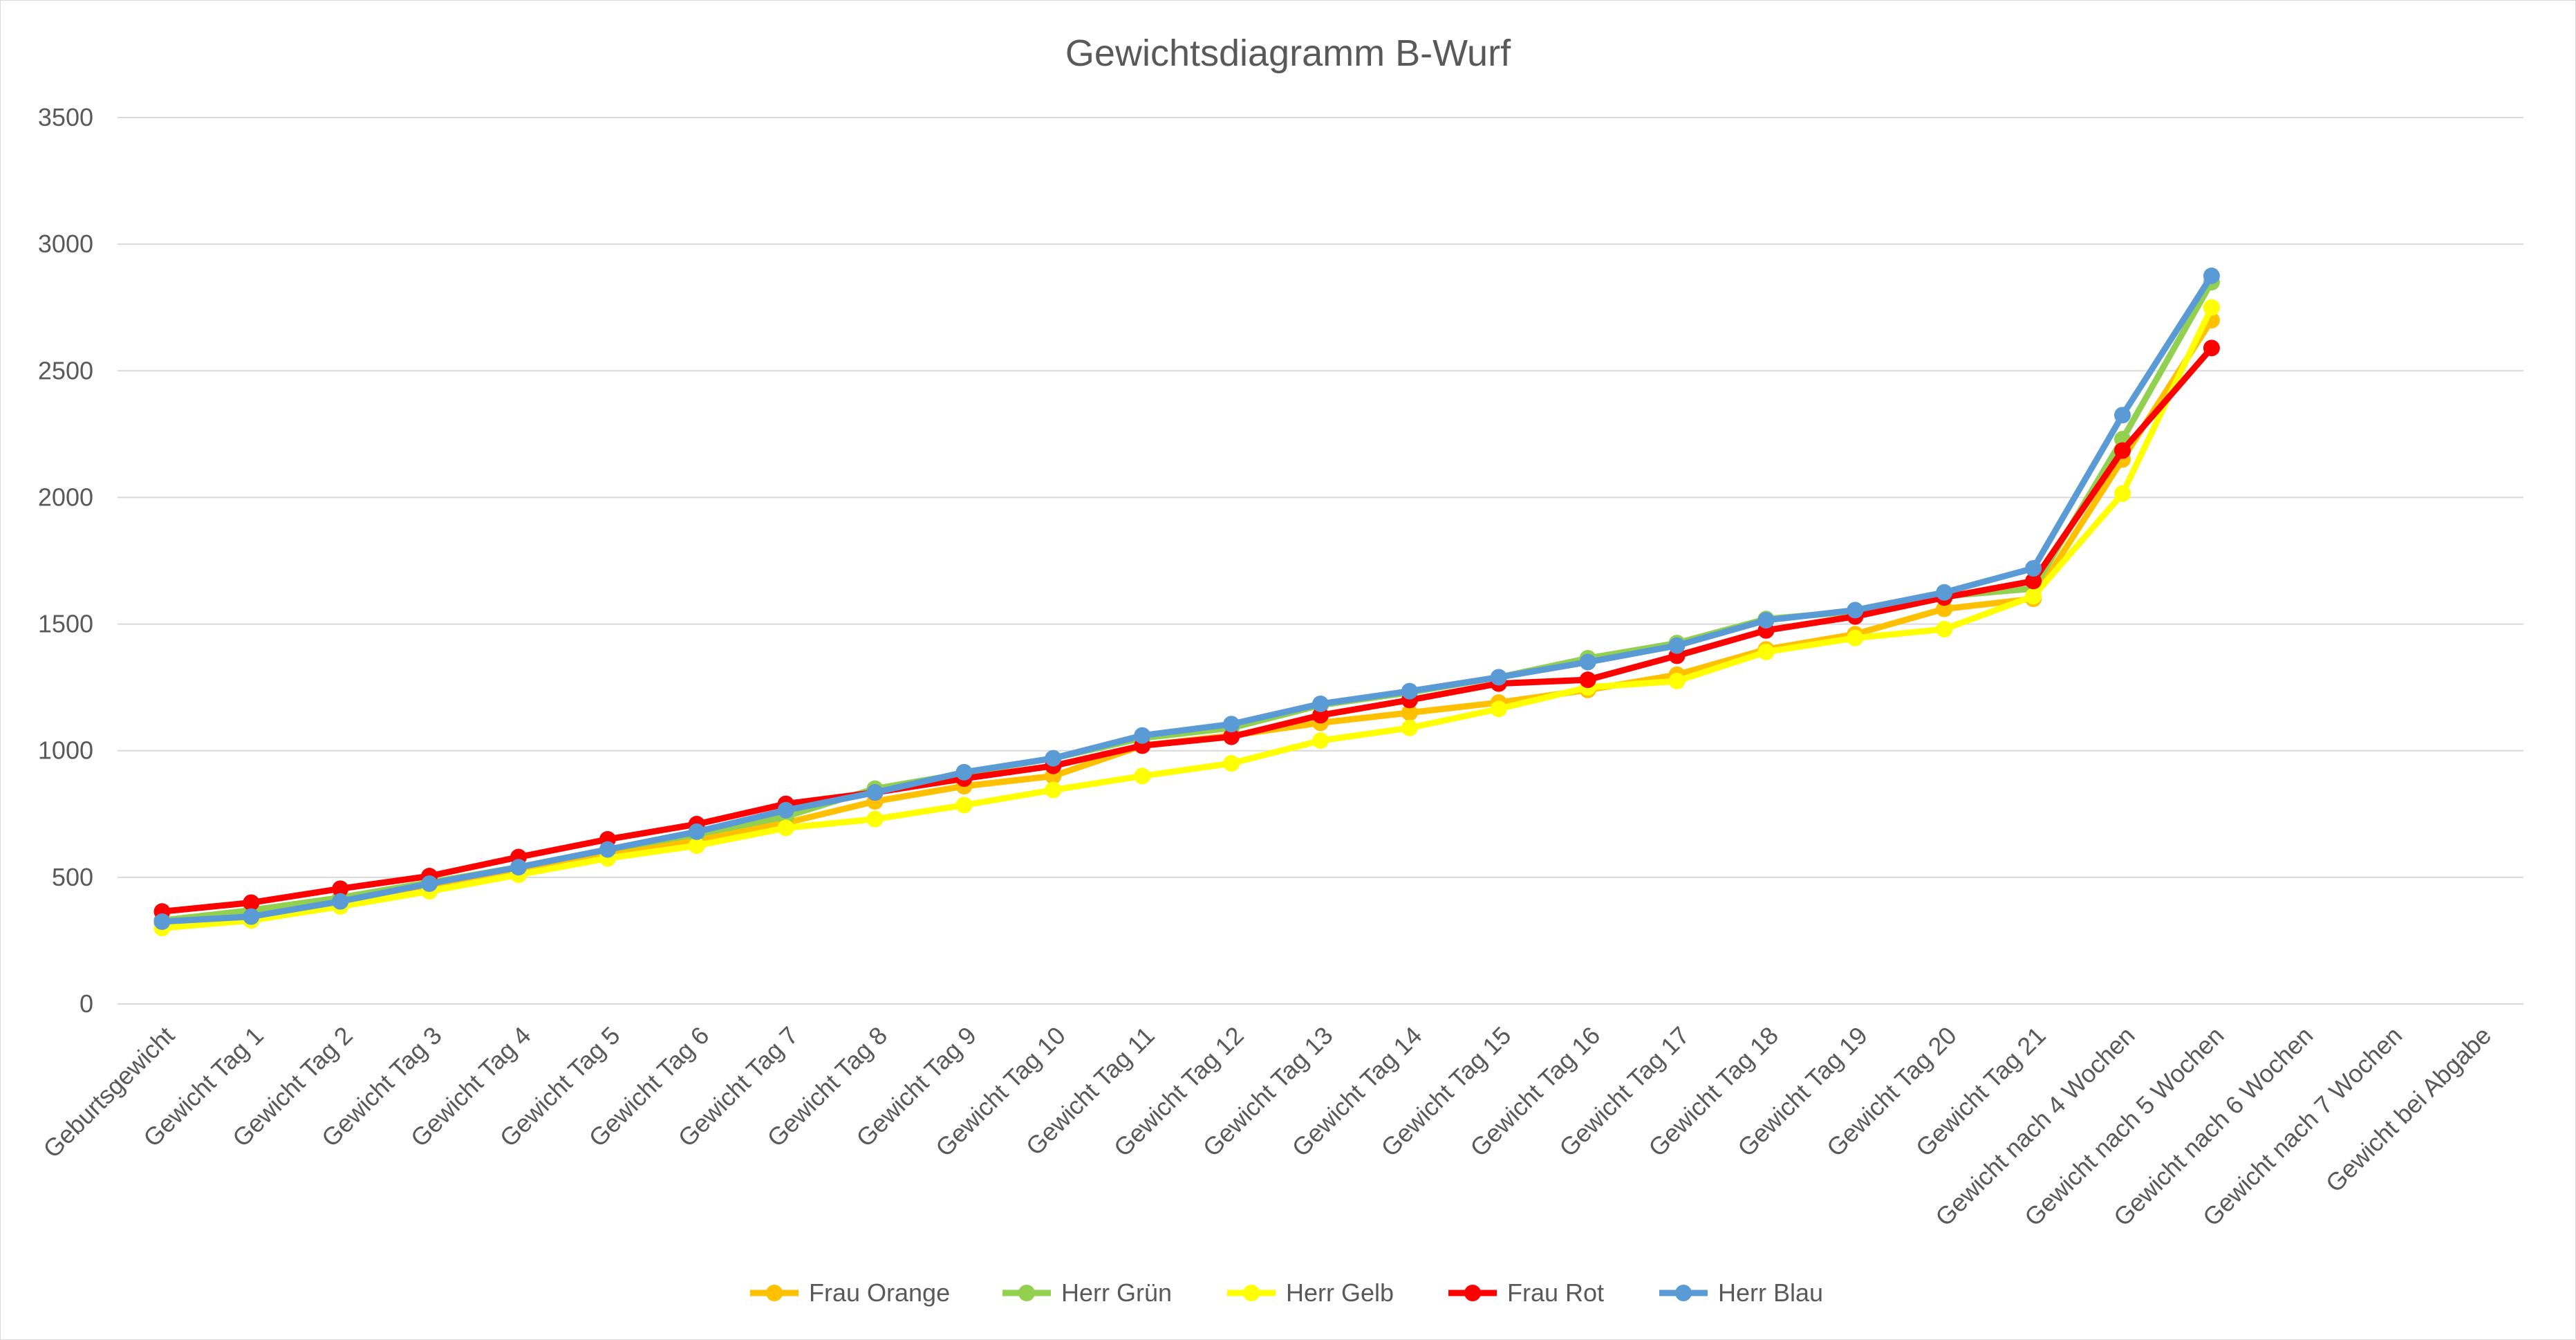  I want to click on y-tick-label: 0, so click(86, 1003).